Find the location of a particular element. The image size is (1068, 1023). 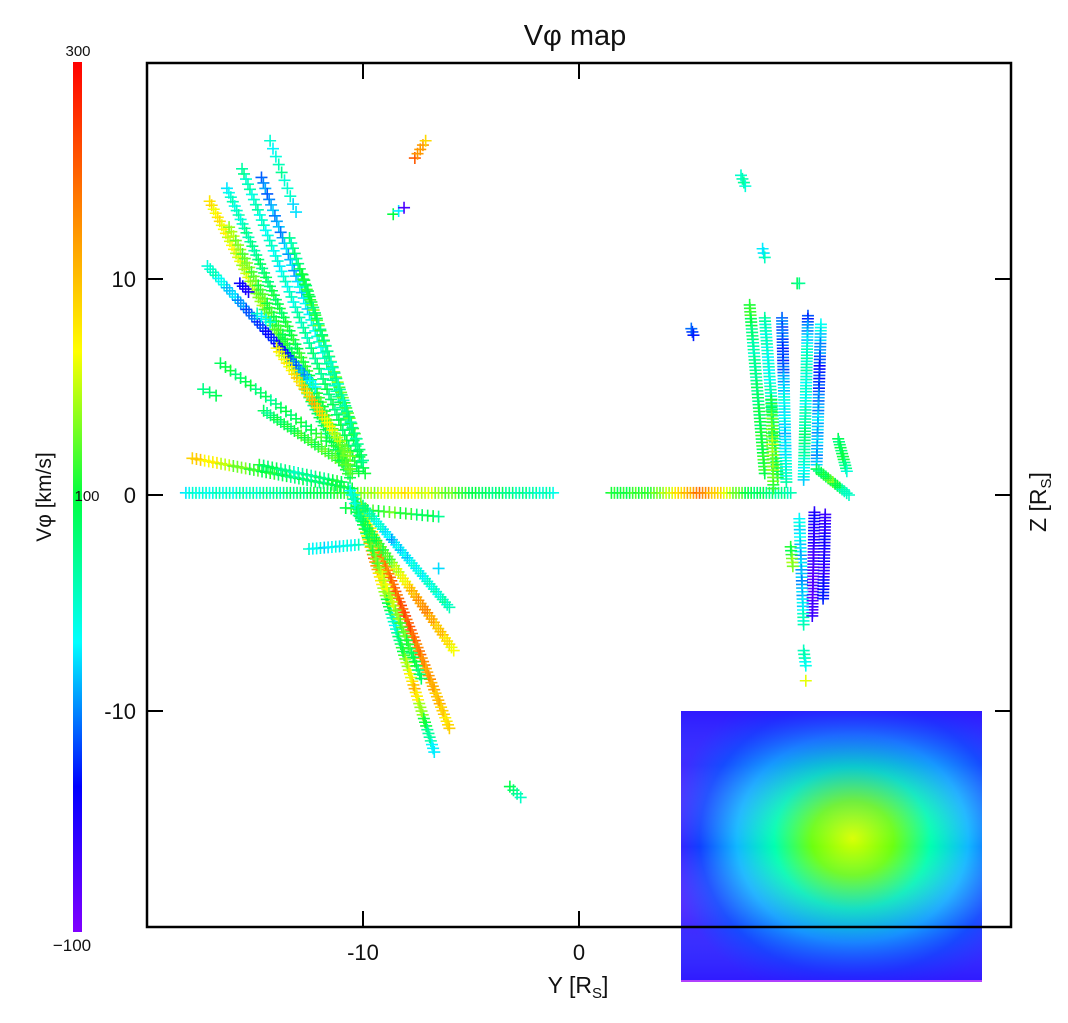

colorbar-mid-label: 100 is located at coordinates (86, 496).